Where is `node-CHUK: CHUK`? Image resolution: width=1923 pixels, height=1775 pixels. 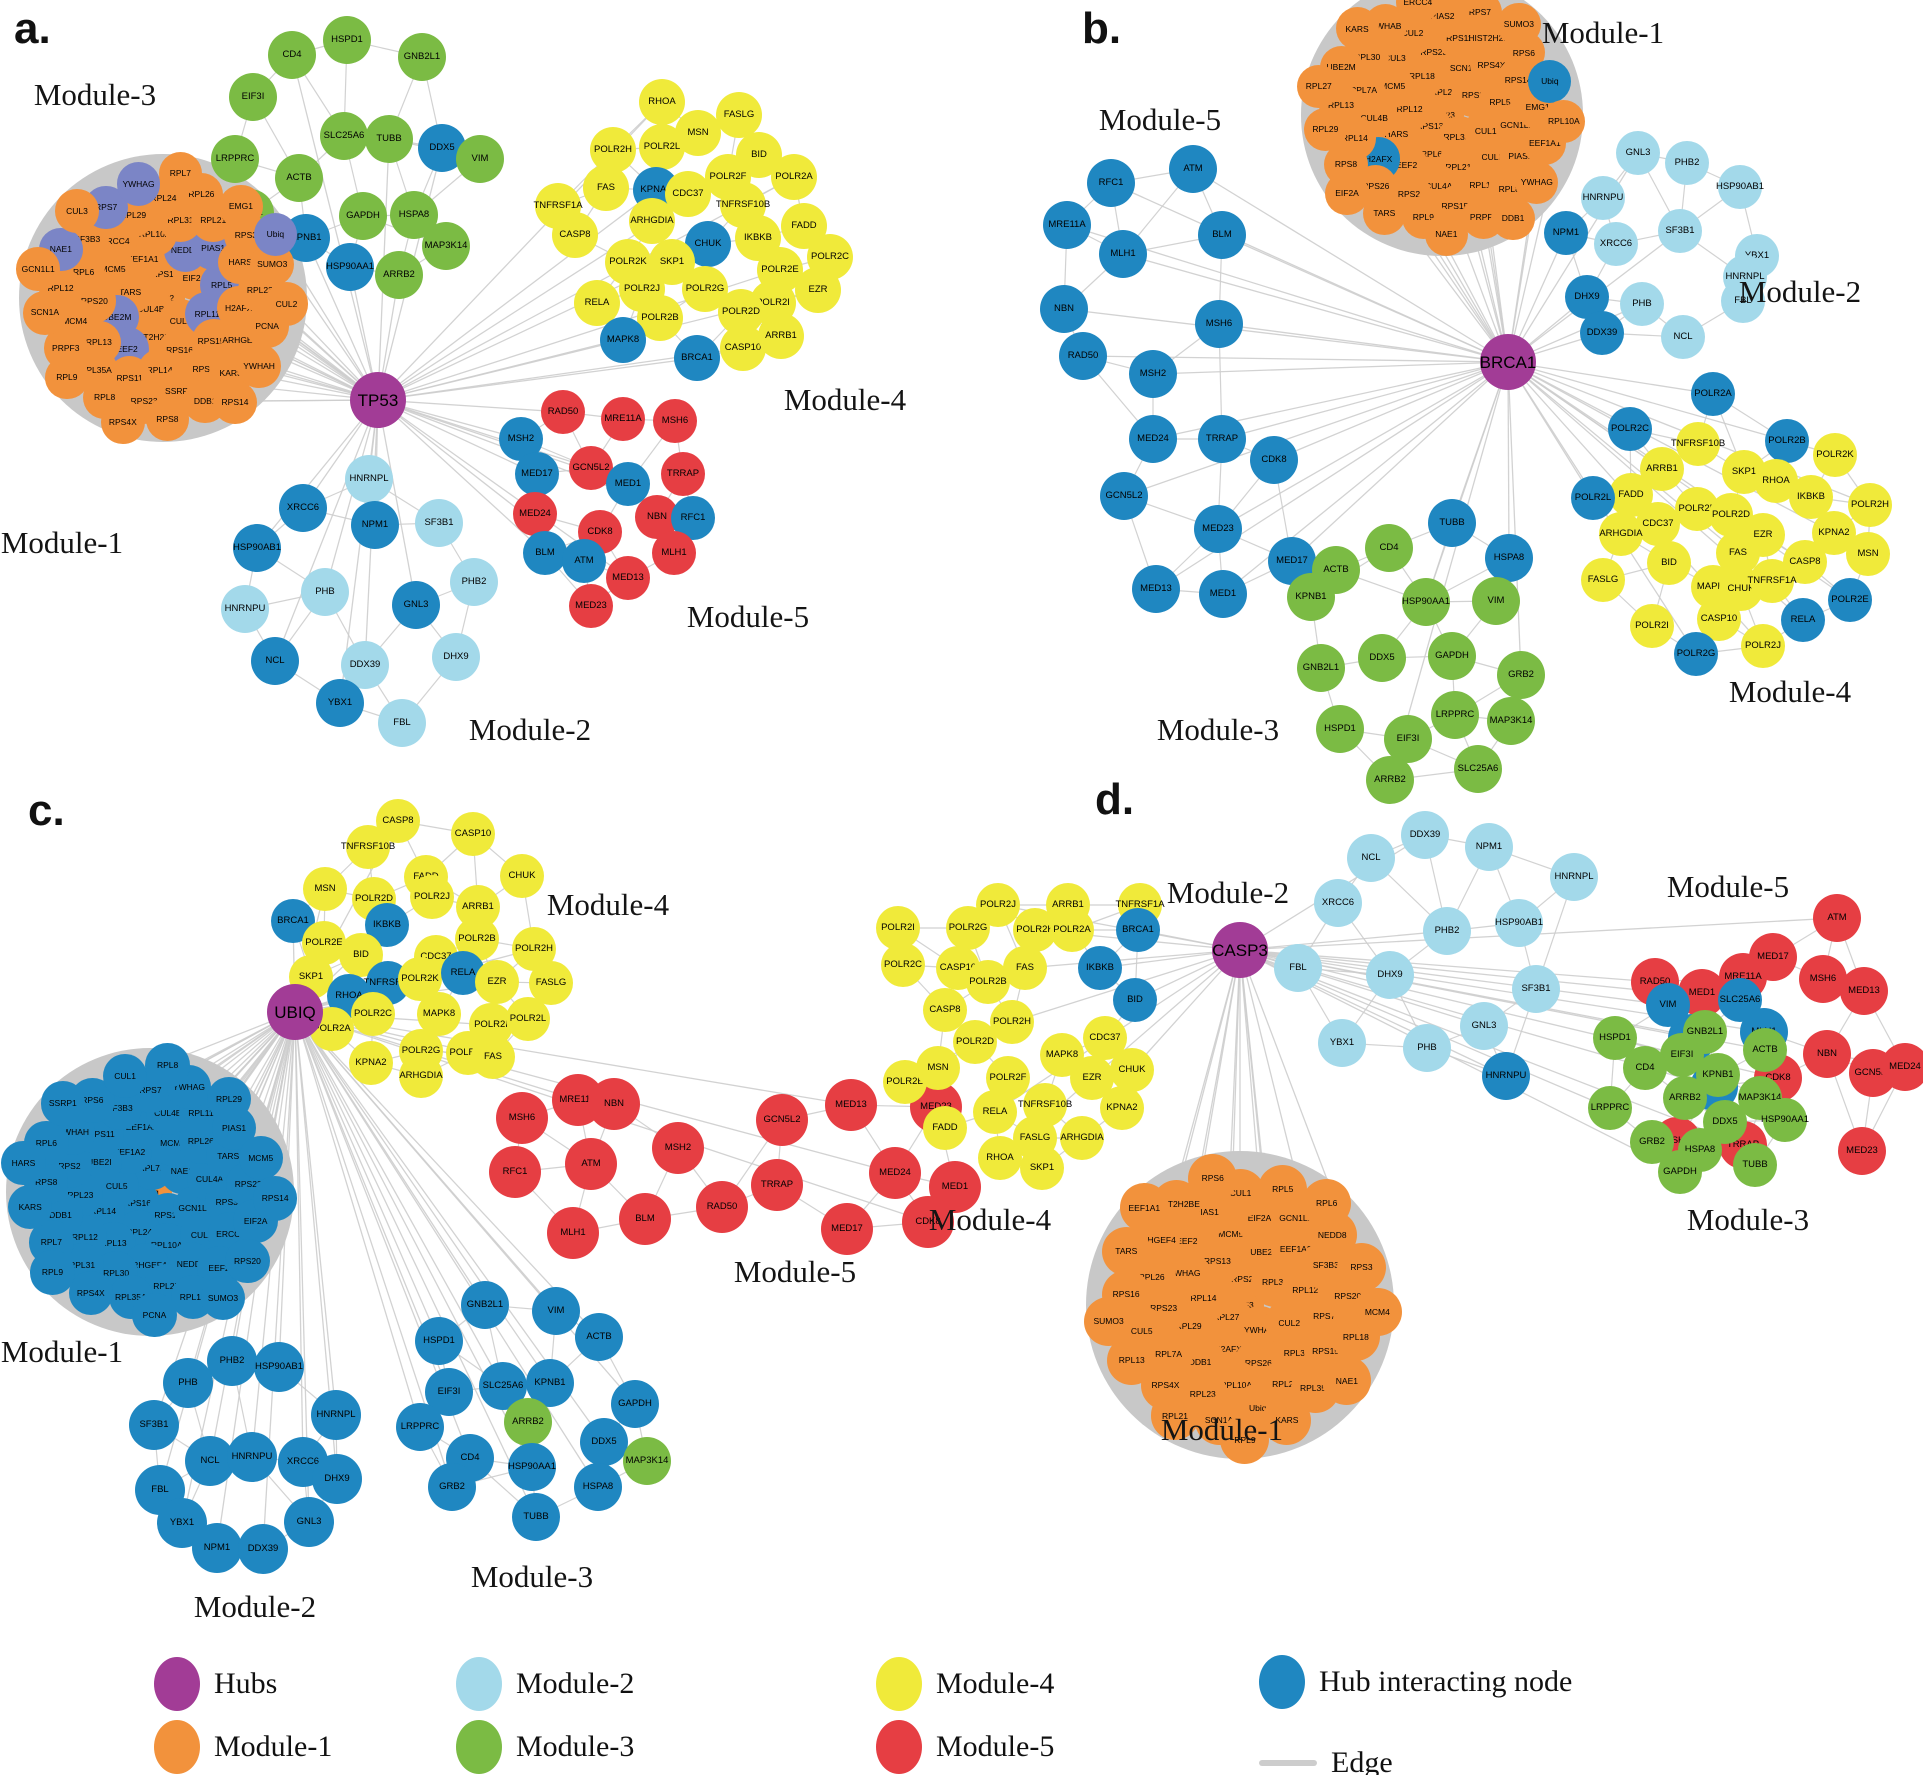 node-CHUK: CHUK is located at coordinates (522, 876).